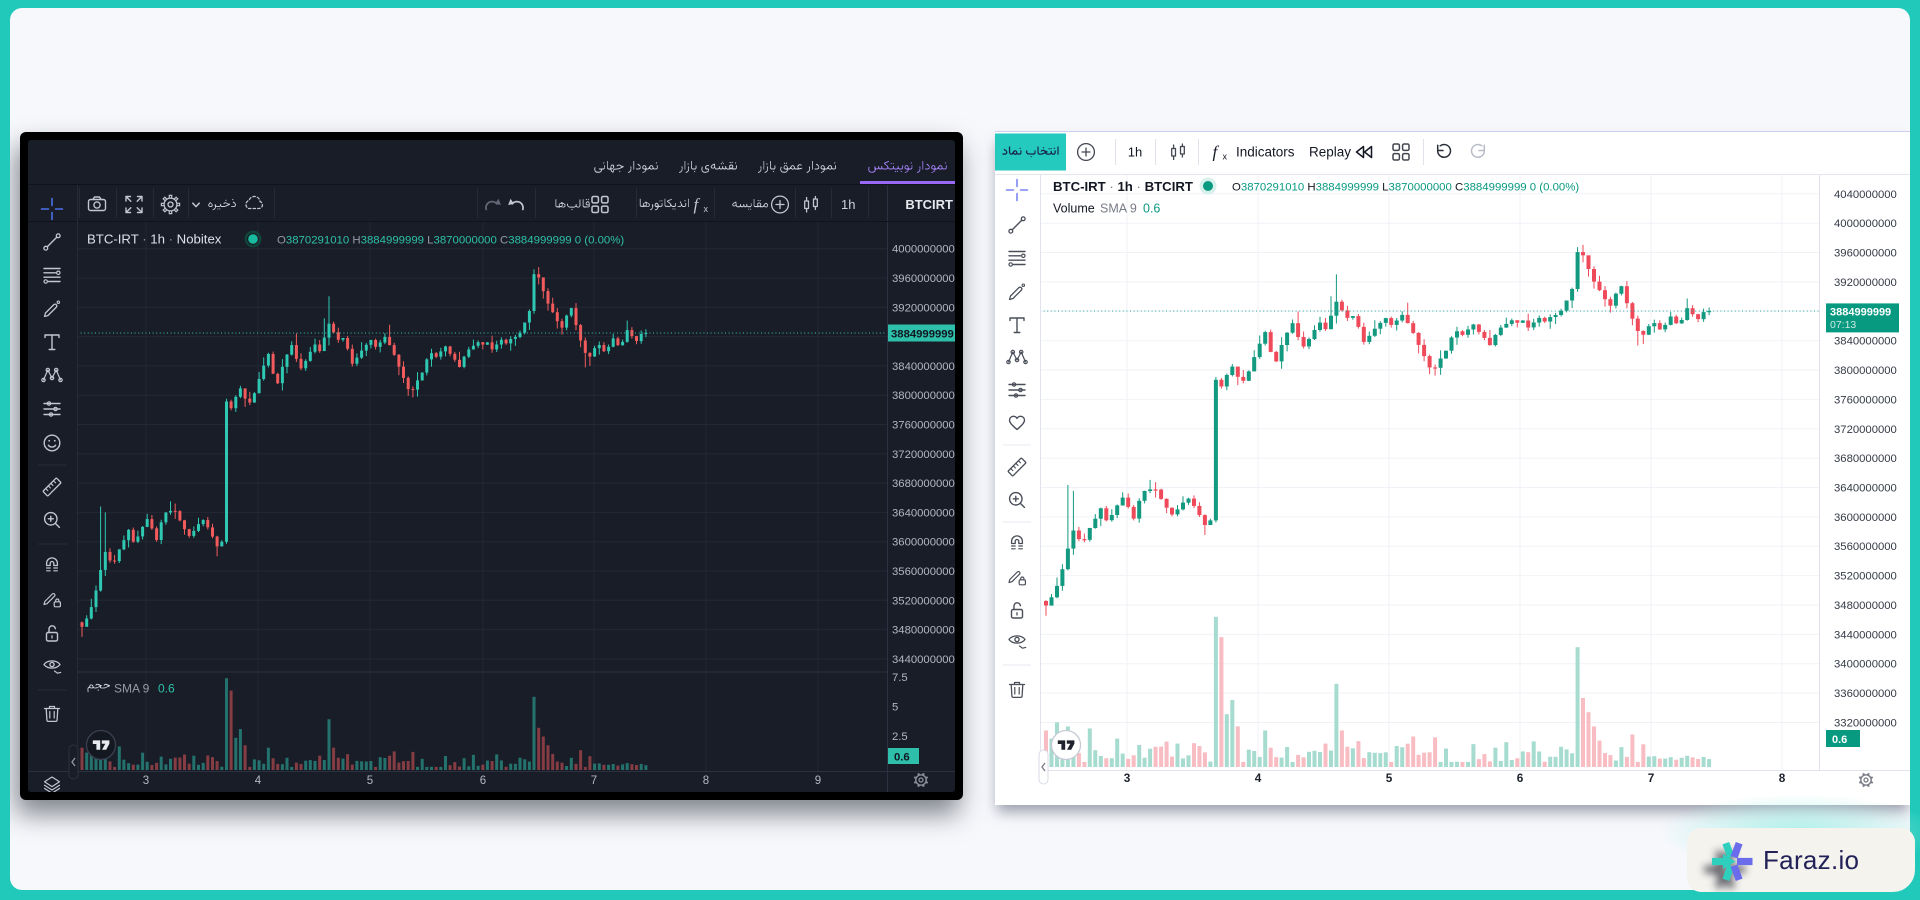 Image resolution: width=1920 pixels, height=900 pixels. I want to click on svg-text: 3320000000, so click(1865, 724).